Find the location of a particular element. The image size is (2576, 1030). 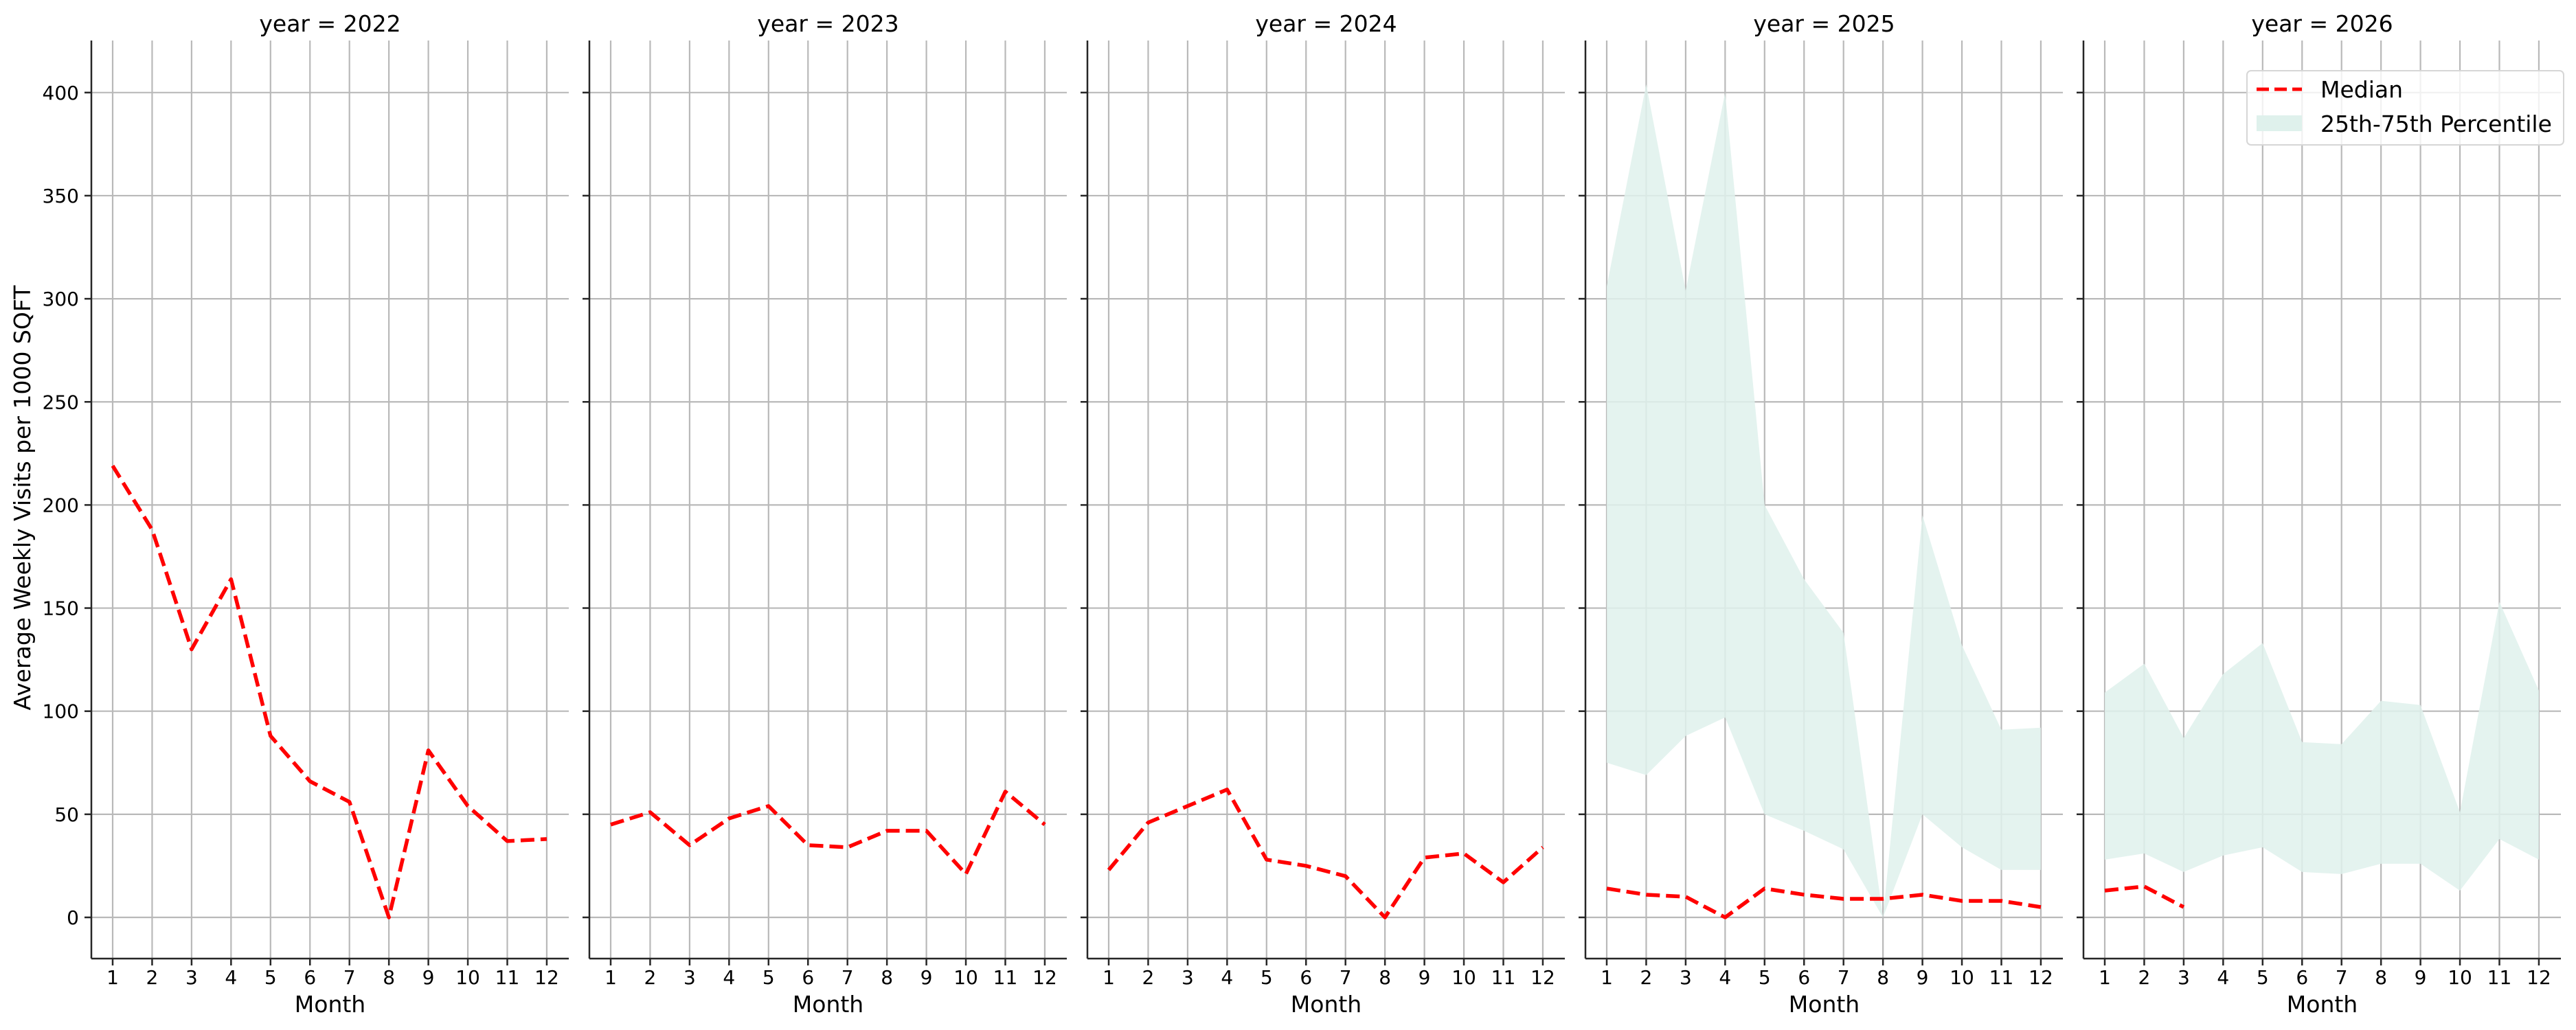

panel-title: year = 2023 is located at coordinates (828, 23).